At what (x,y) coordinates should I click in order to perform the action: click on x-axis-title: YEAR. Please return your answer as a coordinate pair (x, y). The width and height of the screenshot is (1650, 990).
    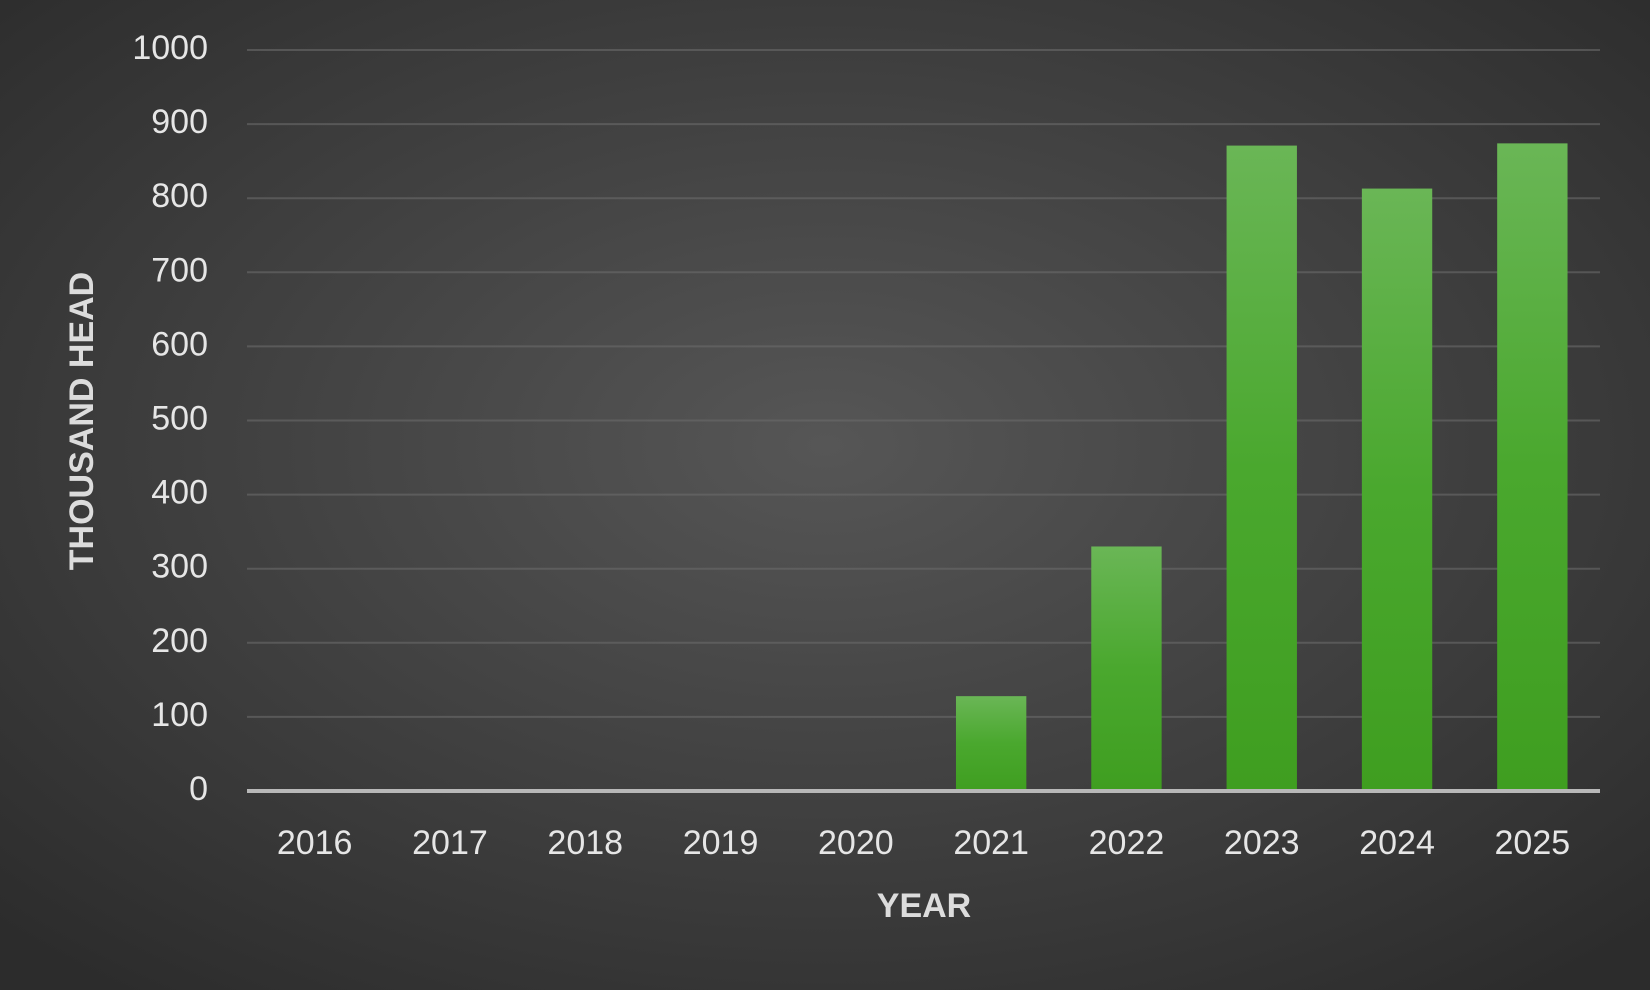
    Looking at the image, I should click on (924, 906).